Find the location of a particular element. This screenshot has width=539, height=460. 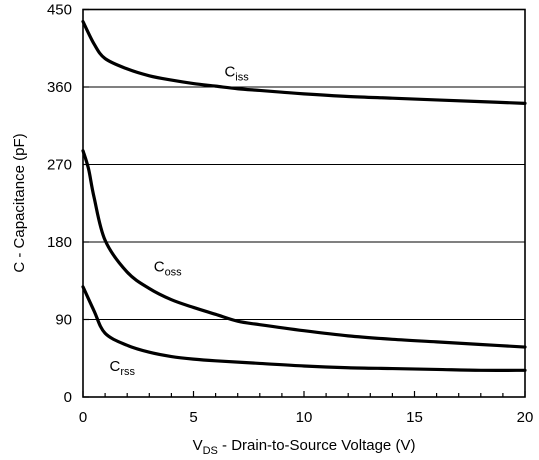

x-axis-title-main: V is located at coordinates (198, 445).